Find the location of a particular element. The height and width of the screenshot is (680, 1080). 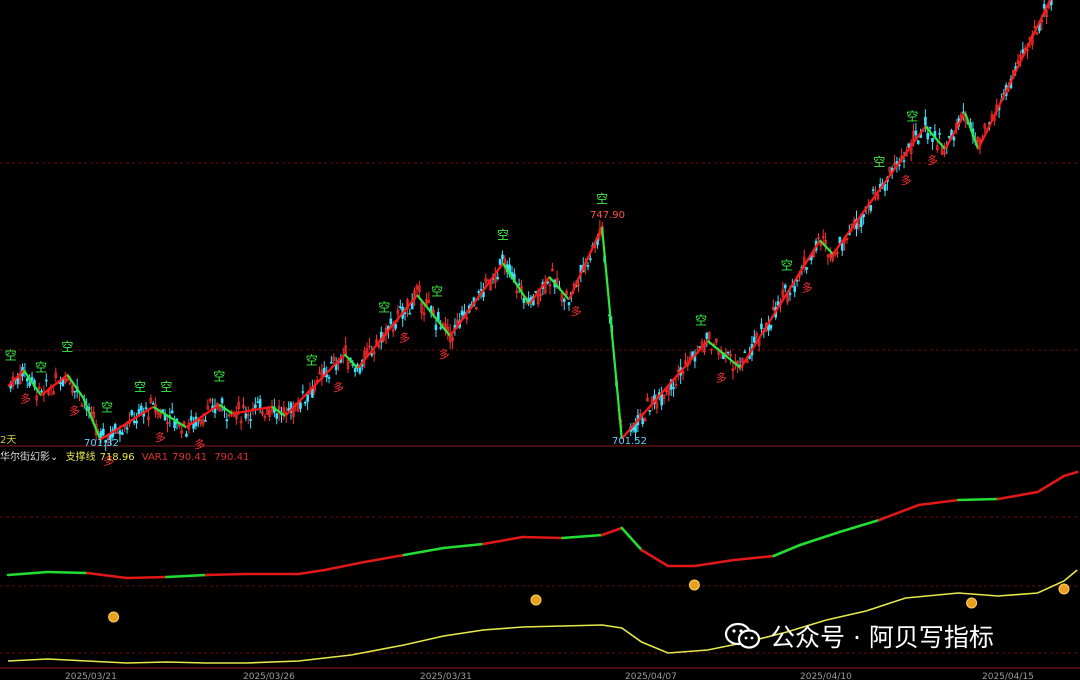

x-axis-tick-label: 2025/04/10 is located at coordinates (826, 676).